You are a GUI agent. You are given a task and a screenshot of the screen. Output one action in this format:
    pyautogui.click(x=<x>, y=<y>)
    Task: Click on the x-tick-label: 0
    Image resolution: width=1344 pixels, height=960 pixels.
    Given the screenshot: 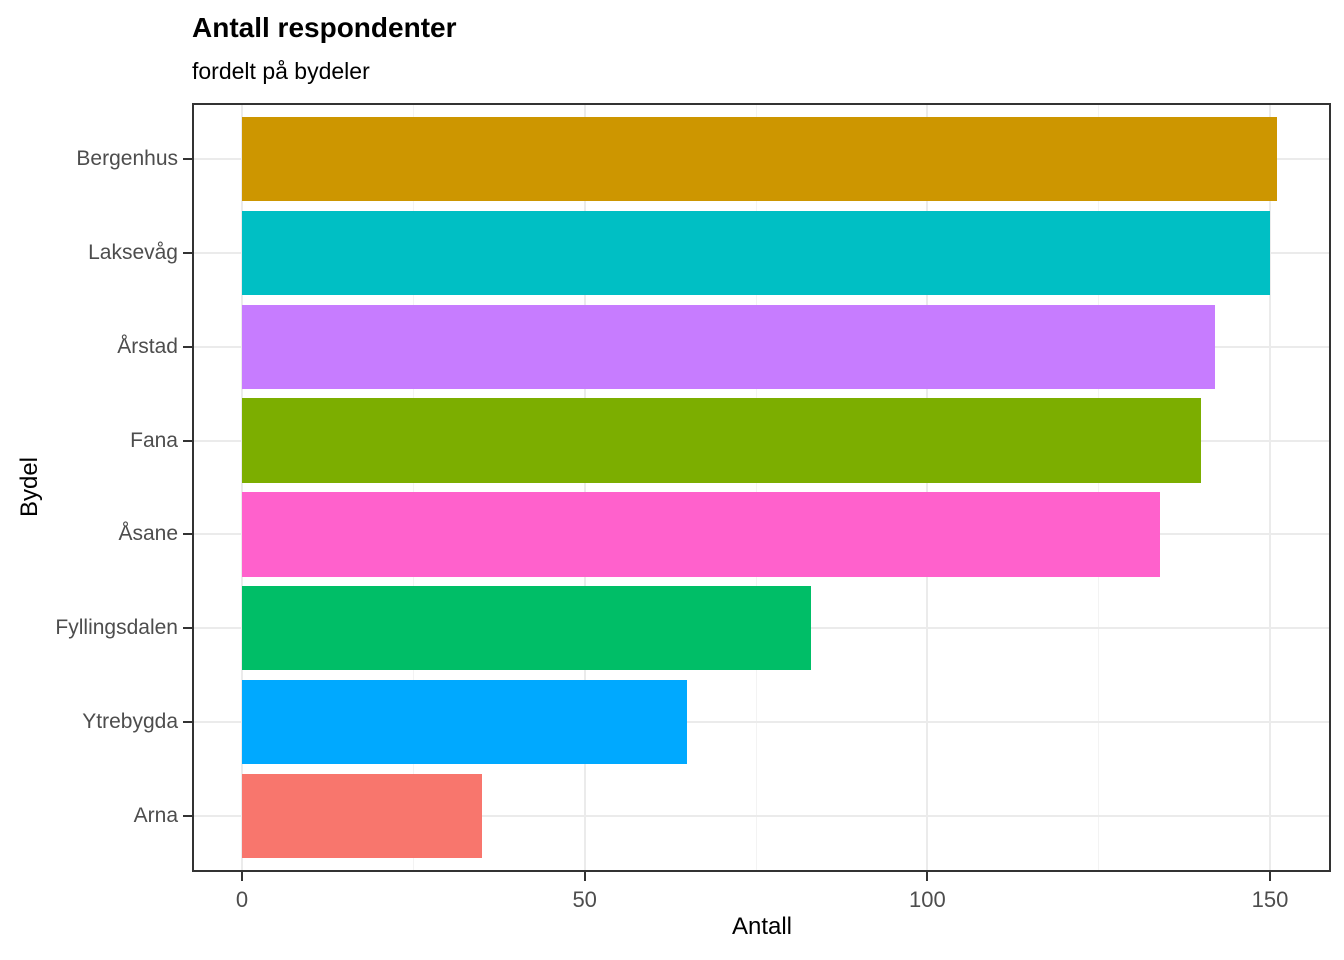 What is the action you would take?
    pyautogui.click(x=242, y=899)
    